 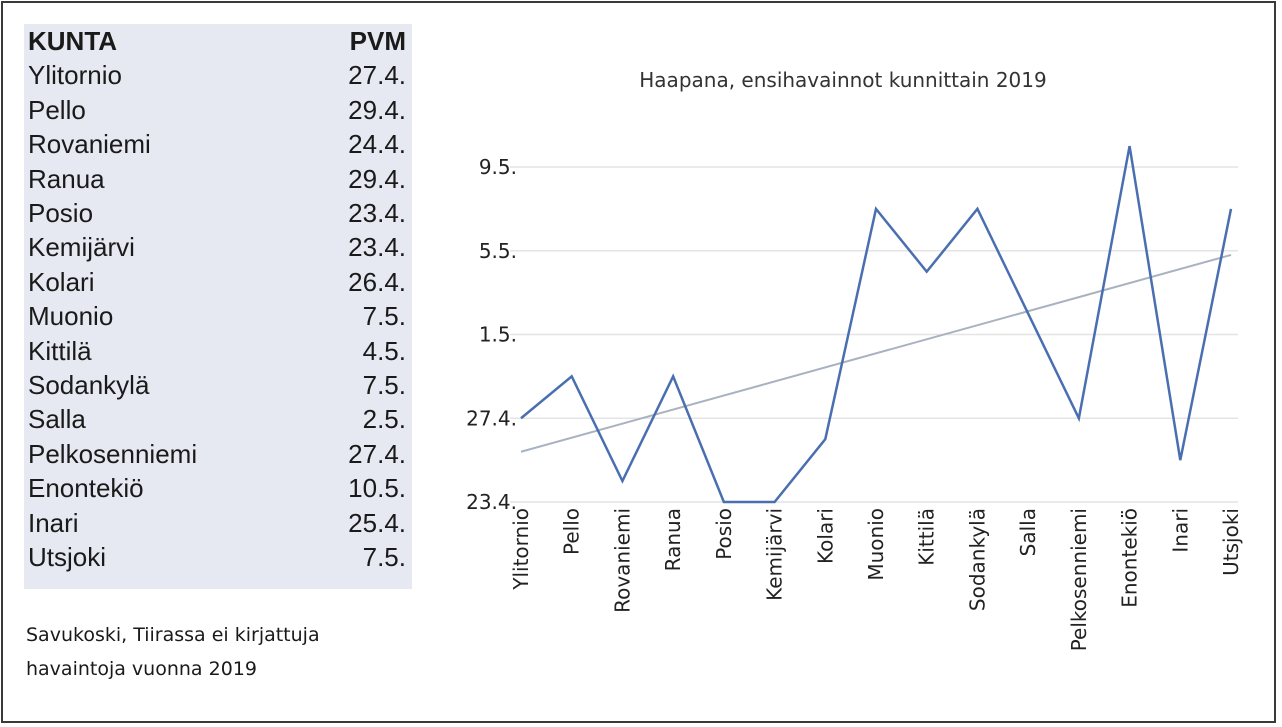 What do you see at coordinates (218, 75) in the screenshot?
I see `table-row: Ylitornio 27.4.` at bounding box center [218, 75].